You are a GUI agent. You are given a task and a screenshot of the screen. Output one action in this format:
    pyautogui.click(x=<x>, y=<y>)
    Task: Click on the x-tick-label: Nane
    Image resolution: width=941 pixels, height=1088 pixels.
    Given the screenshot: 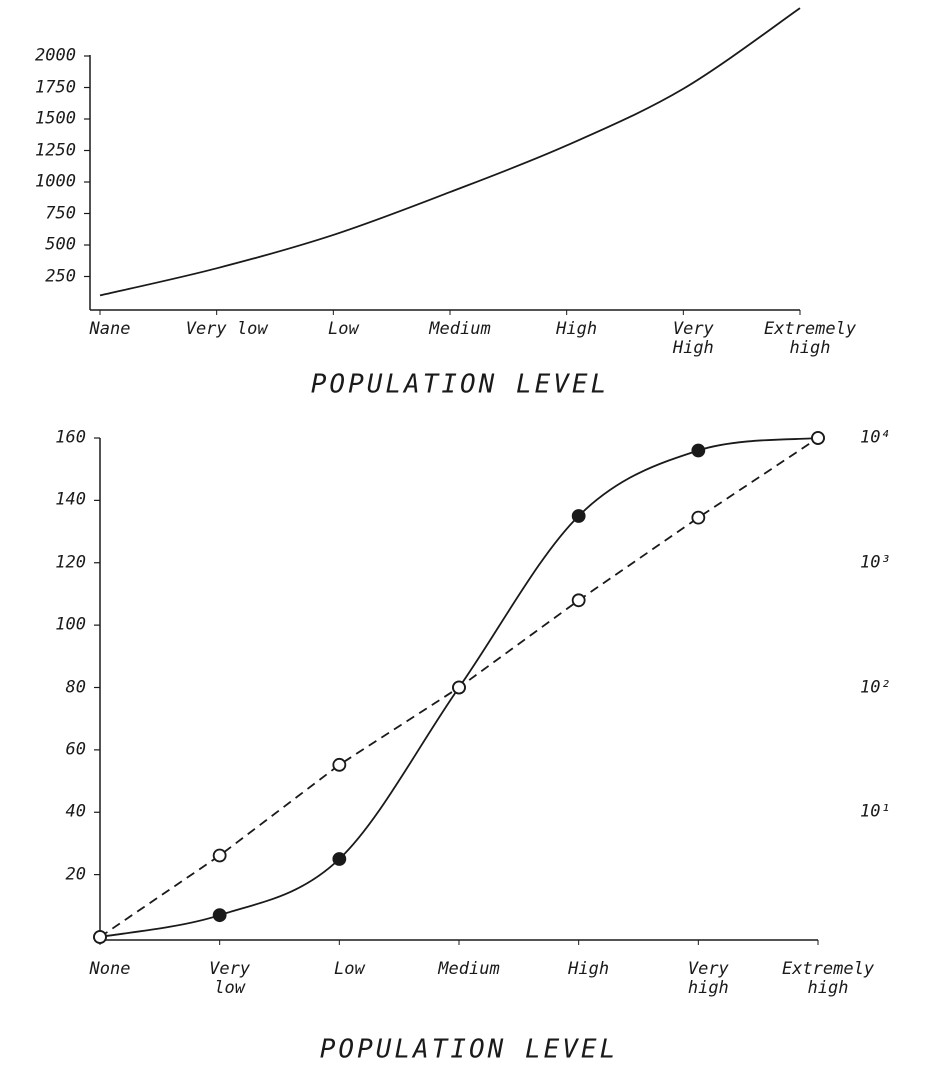 What is the action you would take?
    pyautogui.click(x=110, y=329)
    